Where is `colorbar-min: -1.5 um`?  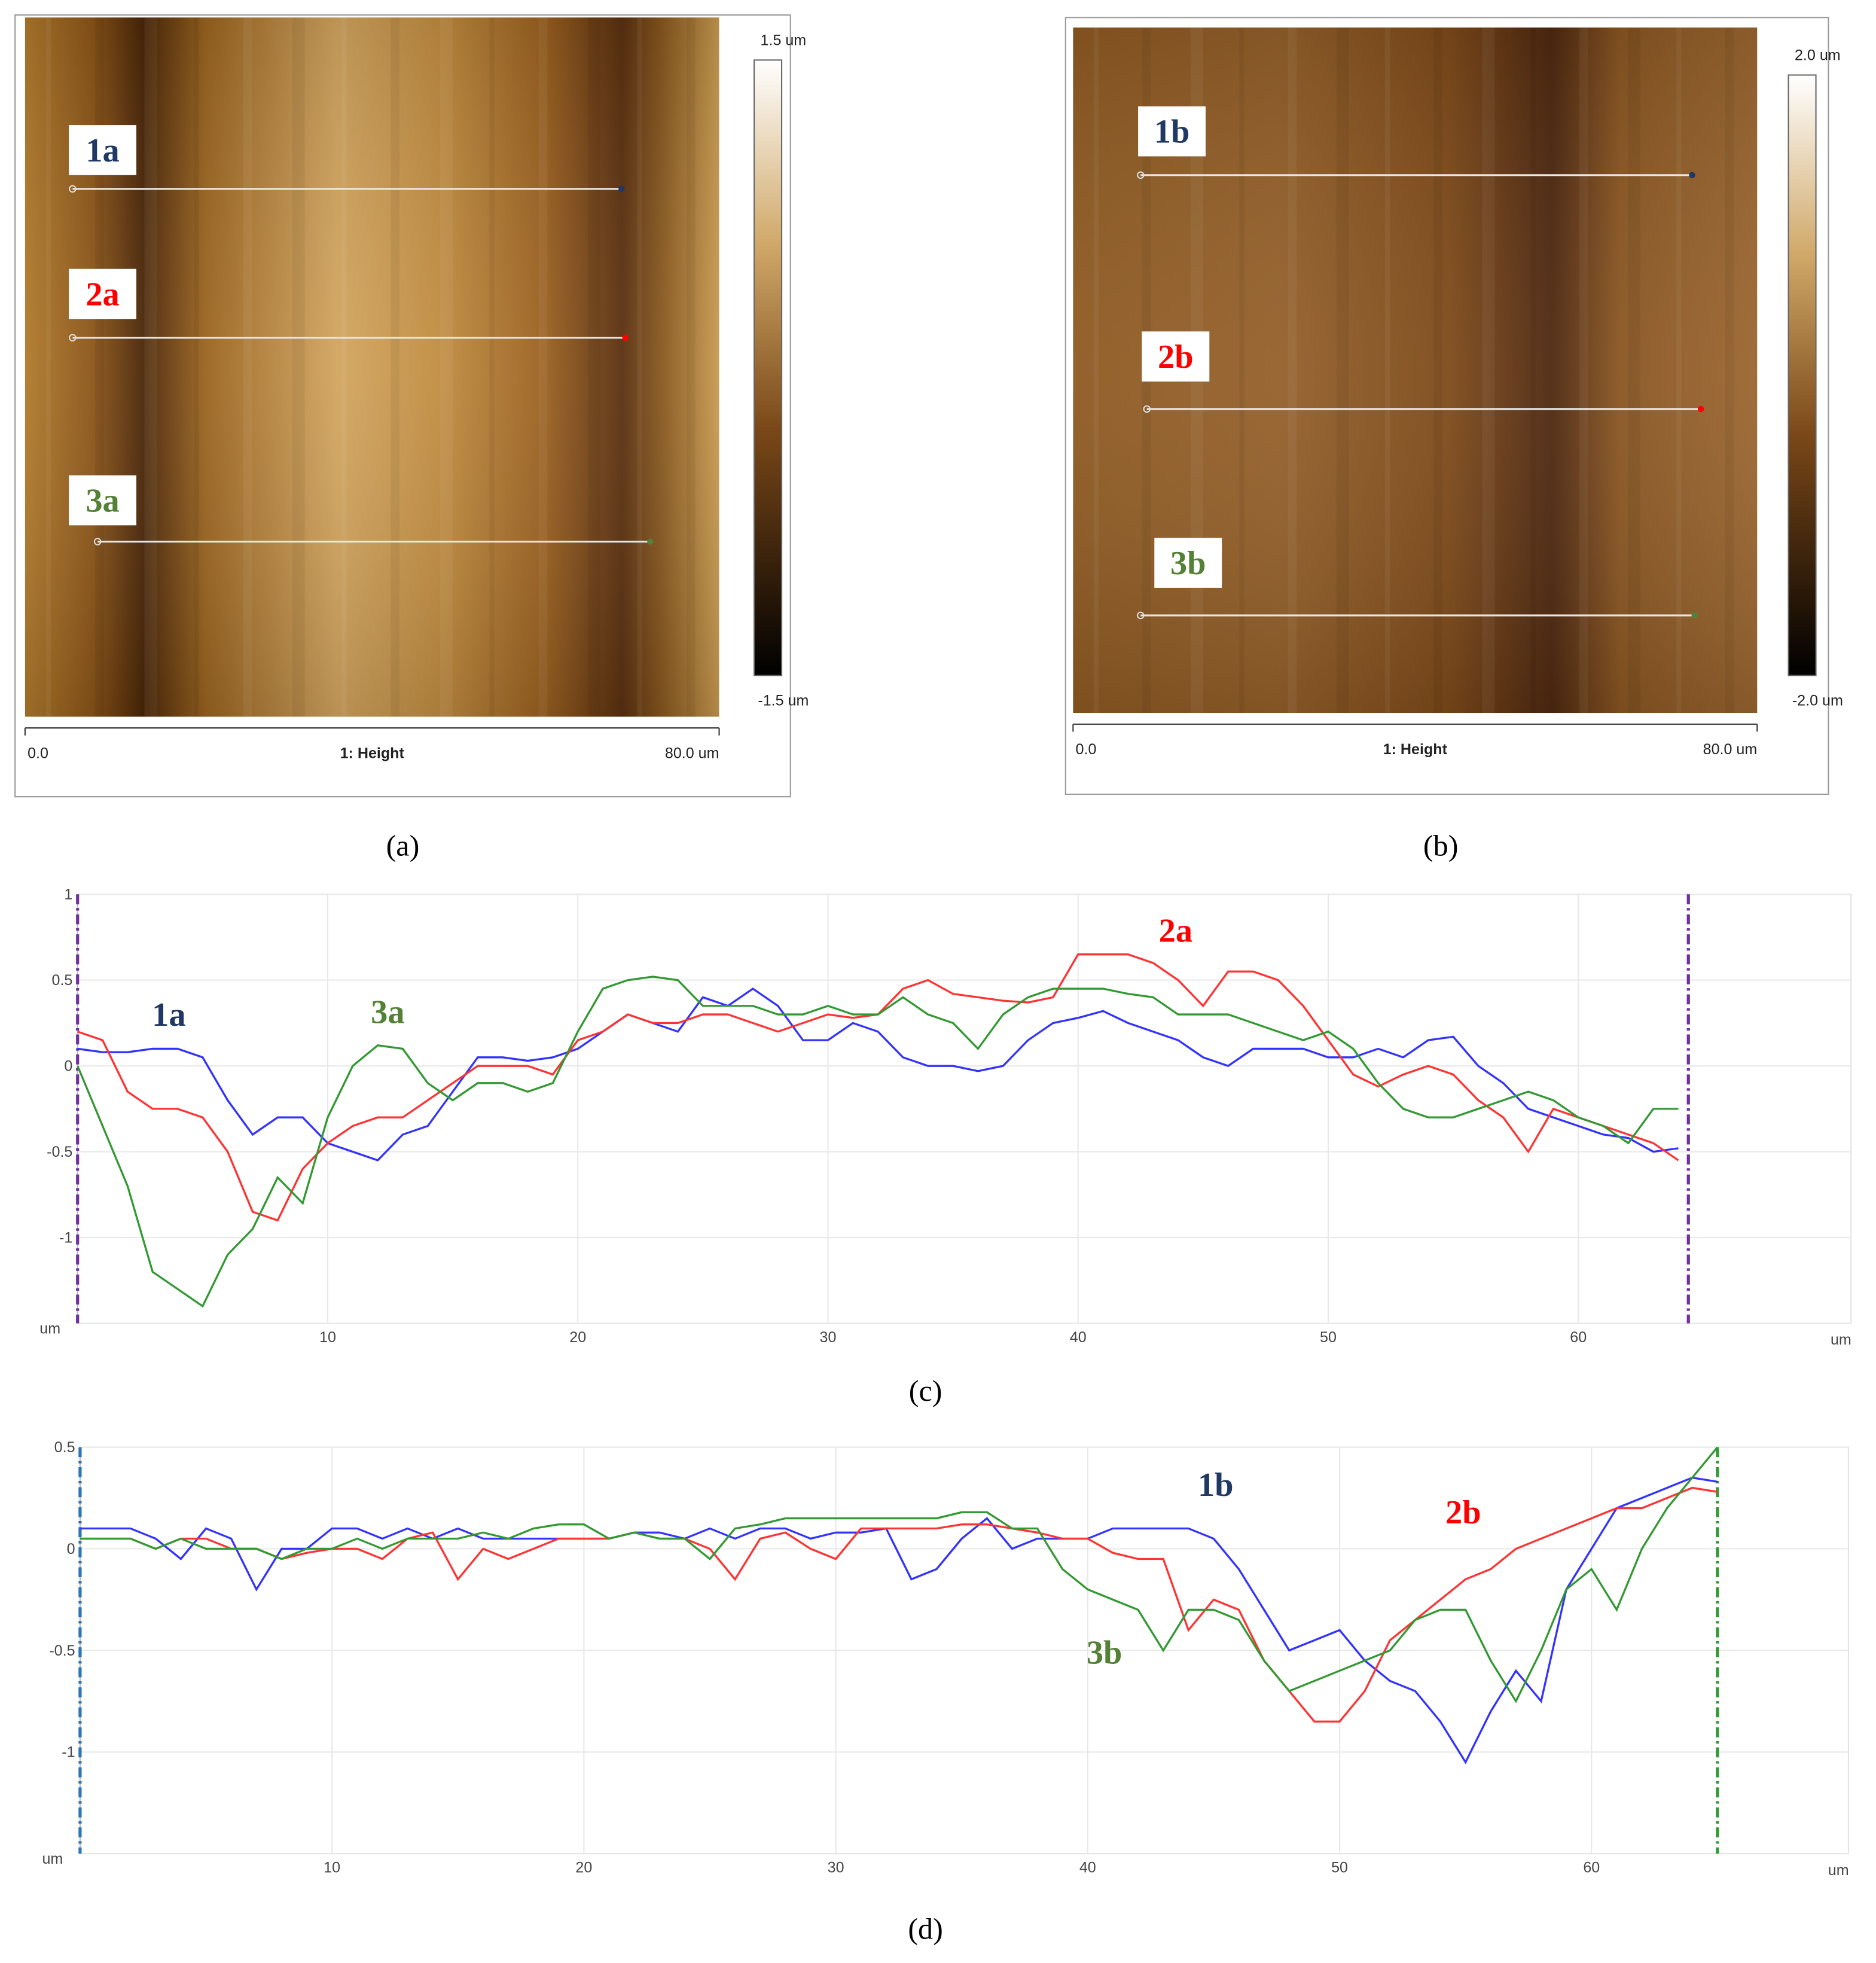
colorbar-min: -1.5 um is located at coordinates (783, 700).